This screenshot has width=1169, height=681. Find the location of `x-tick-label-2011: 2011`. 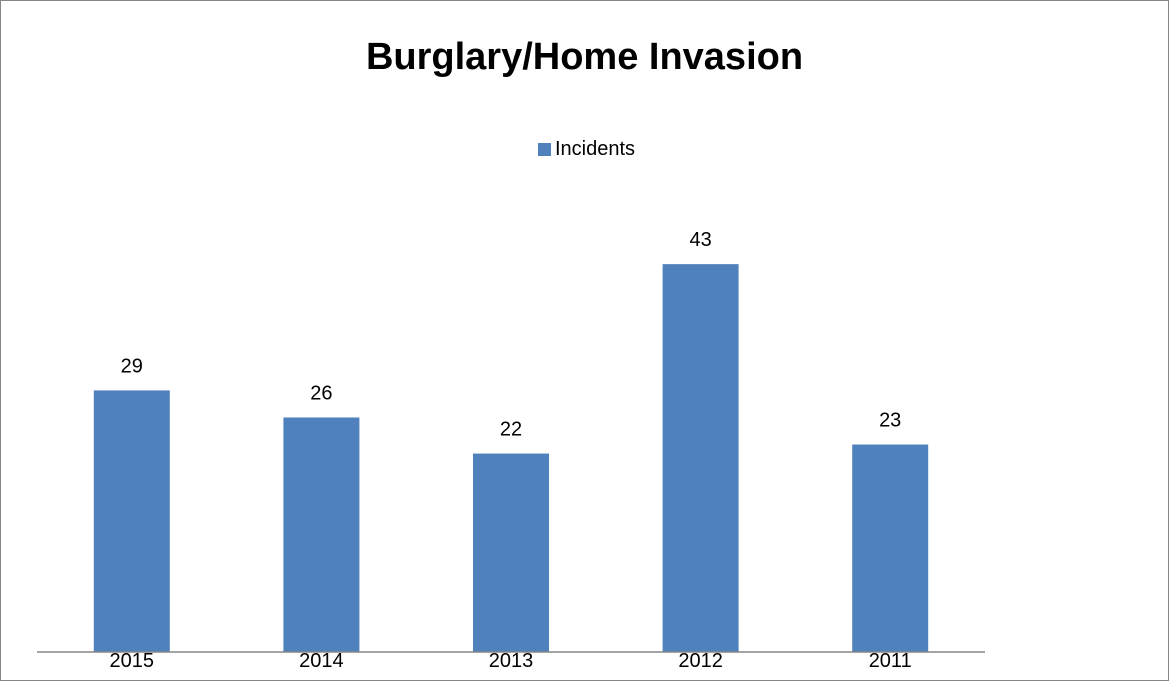

x-tick-label-2011: 2011 is located at coordinates (890, 661).